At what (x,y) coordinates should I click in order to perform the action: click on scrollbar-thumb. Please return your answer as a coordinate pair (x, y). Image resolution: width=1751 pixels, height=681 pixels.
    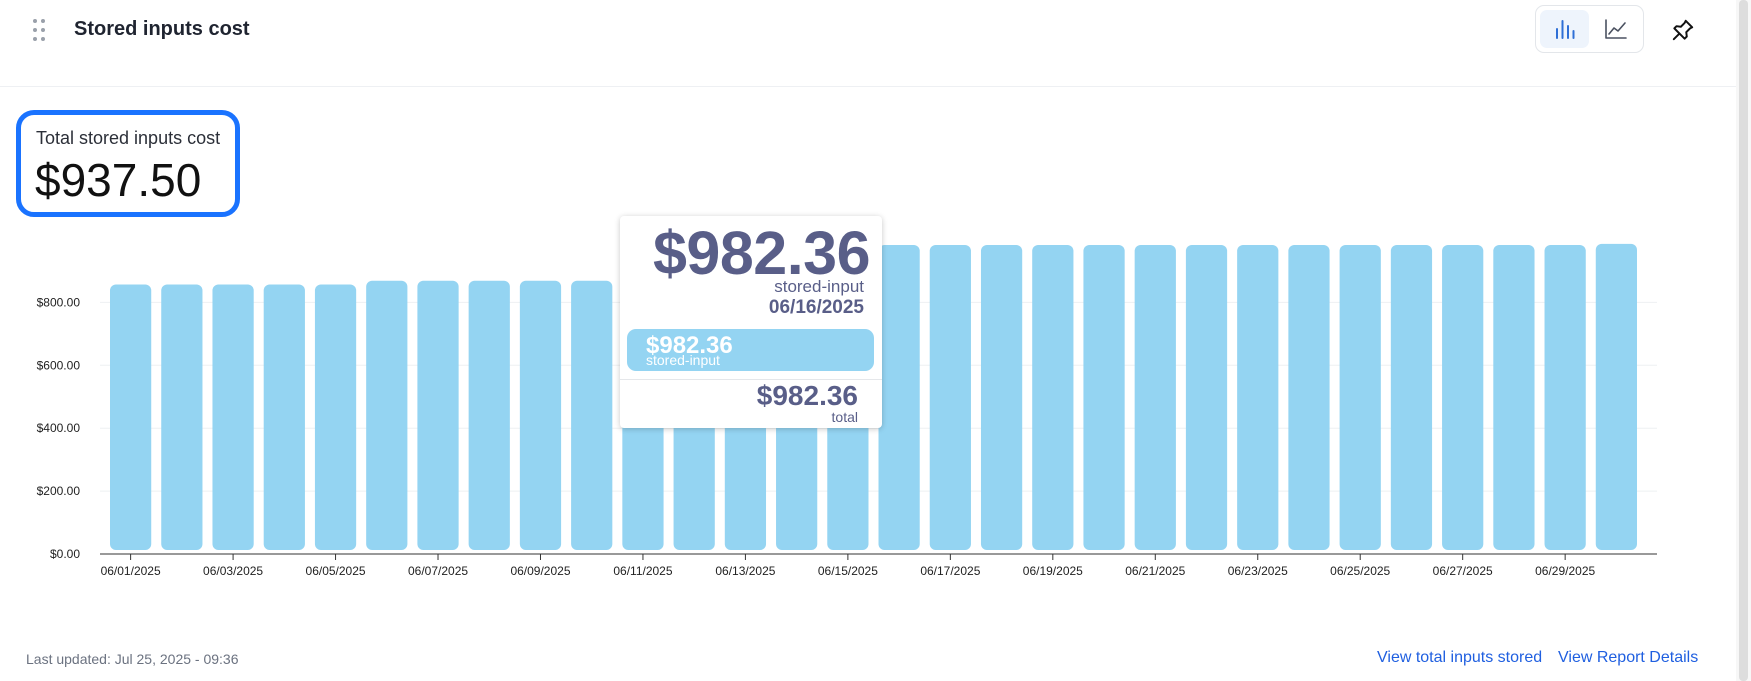
    Looking at the image, I should click on (1743, 340).